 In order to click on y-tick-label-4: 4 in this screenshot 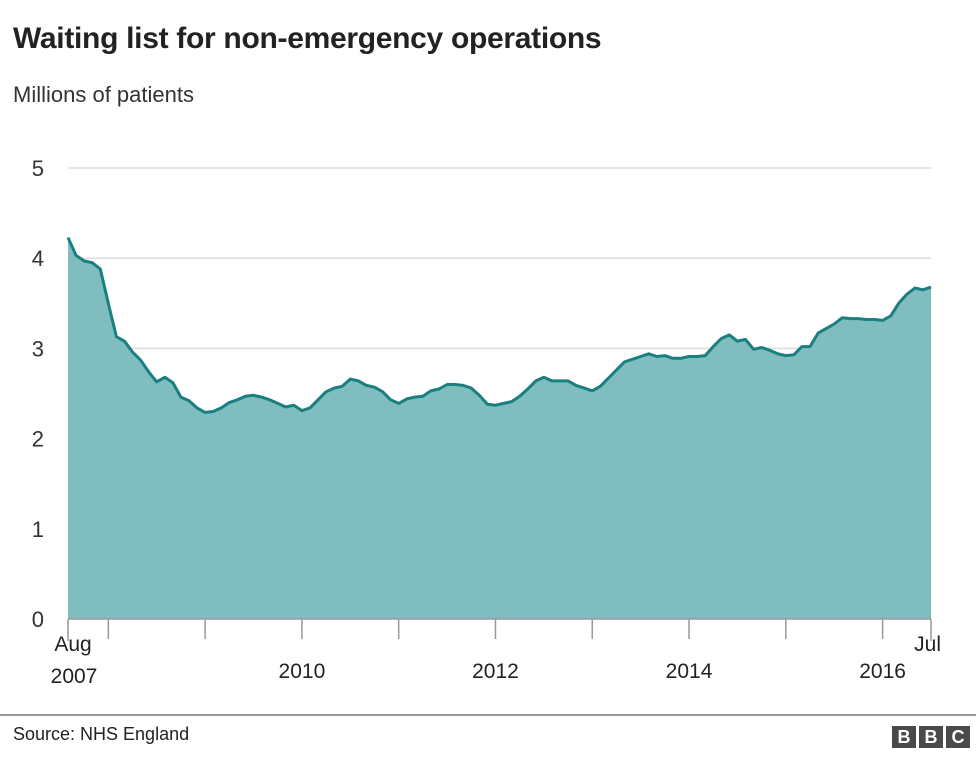, I will do `click(38, 258)`.